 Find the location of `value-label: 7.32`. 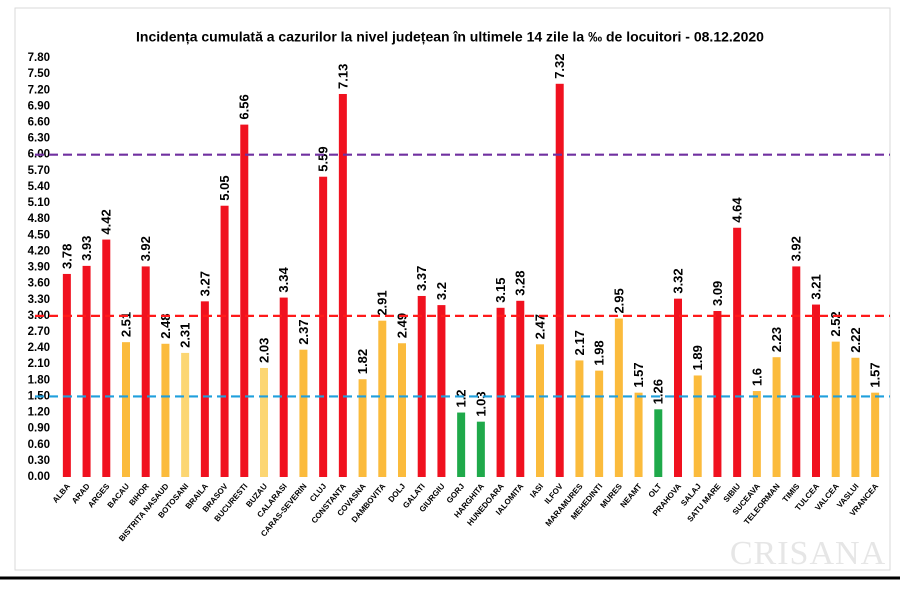

value-label: 7.32 is located at coordinates (559, 65).